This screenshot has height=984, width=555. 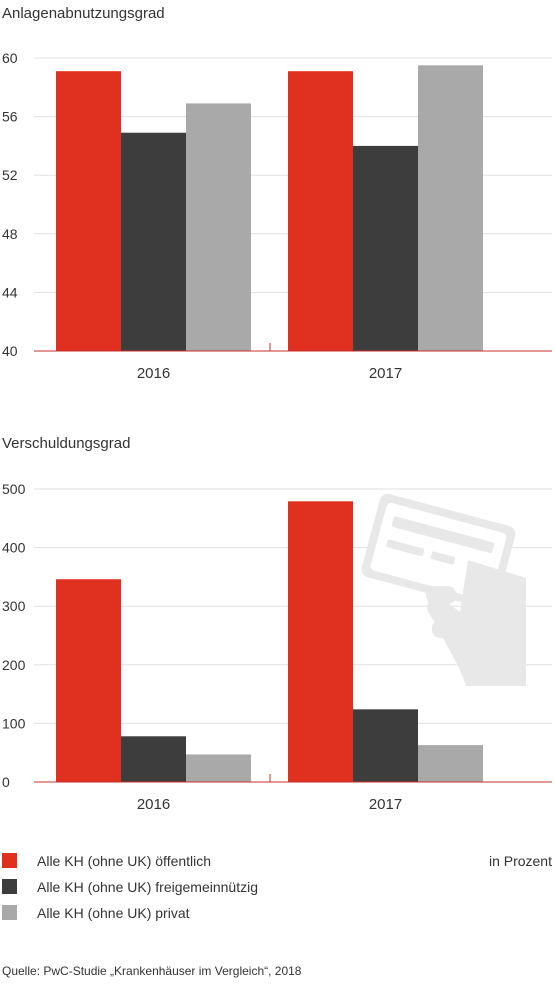 I want to click on y-tick-label: 44, so click(x=10, y=292).